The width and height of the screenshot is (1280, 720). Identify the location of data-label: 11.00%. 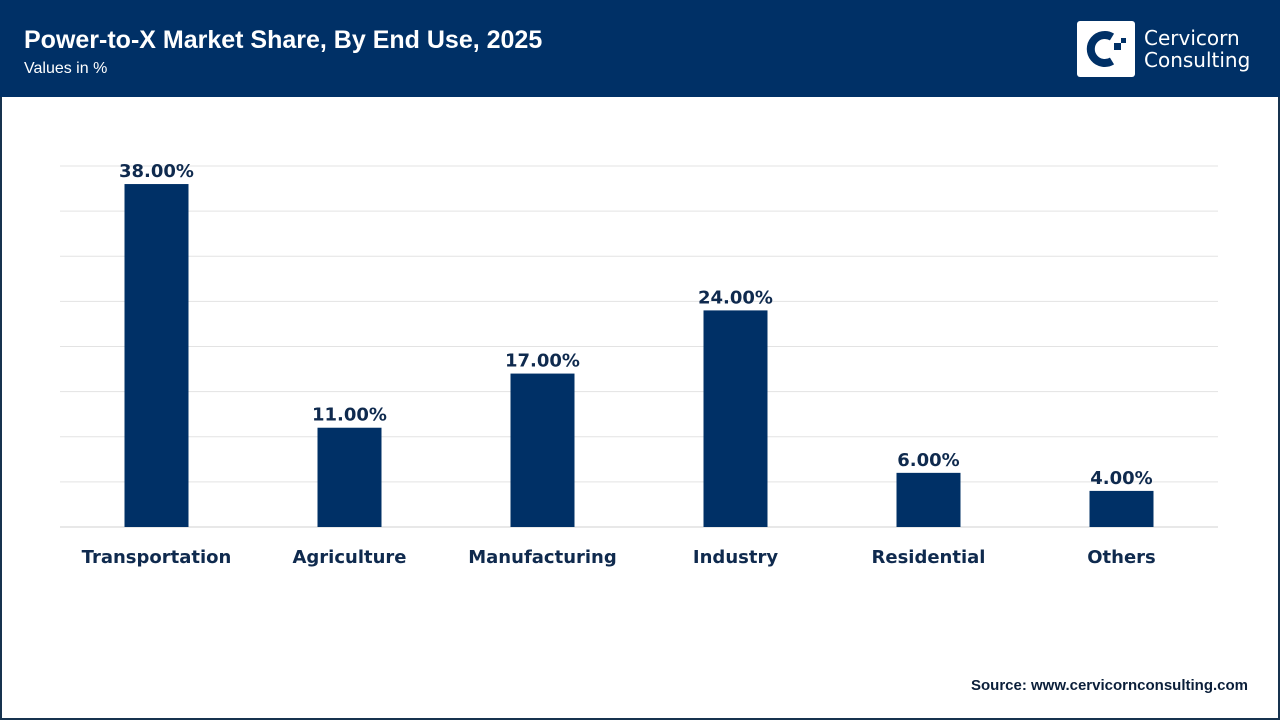
(349, 415).